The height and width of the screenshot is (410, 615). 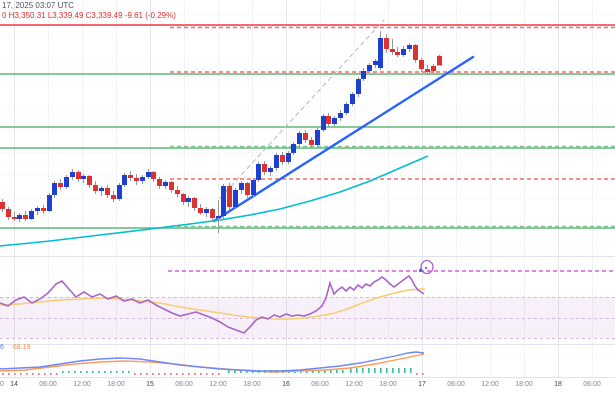 I want to click on time-label-day: 15, so click(x=150, y=384).